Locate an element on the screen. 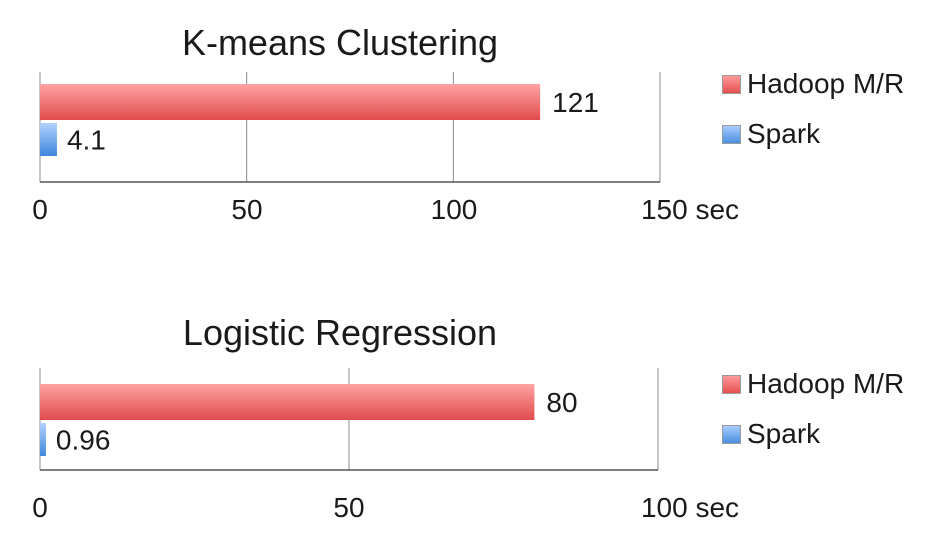 Image resolution: width=949 pixels, height=534 pixels. x-tick-label: 100 sec is located at coordinates (690, 508).